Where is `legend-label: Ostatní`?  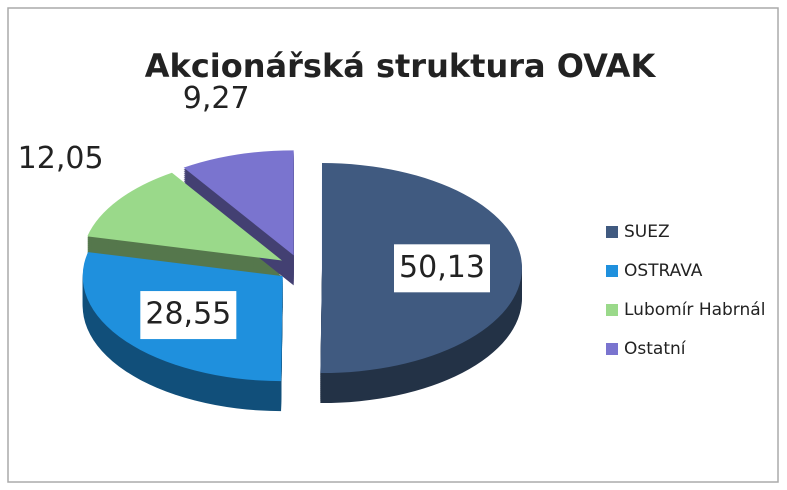
legend-label: Ostatní is located at coordinates (655, 349).